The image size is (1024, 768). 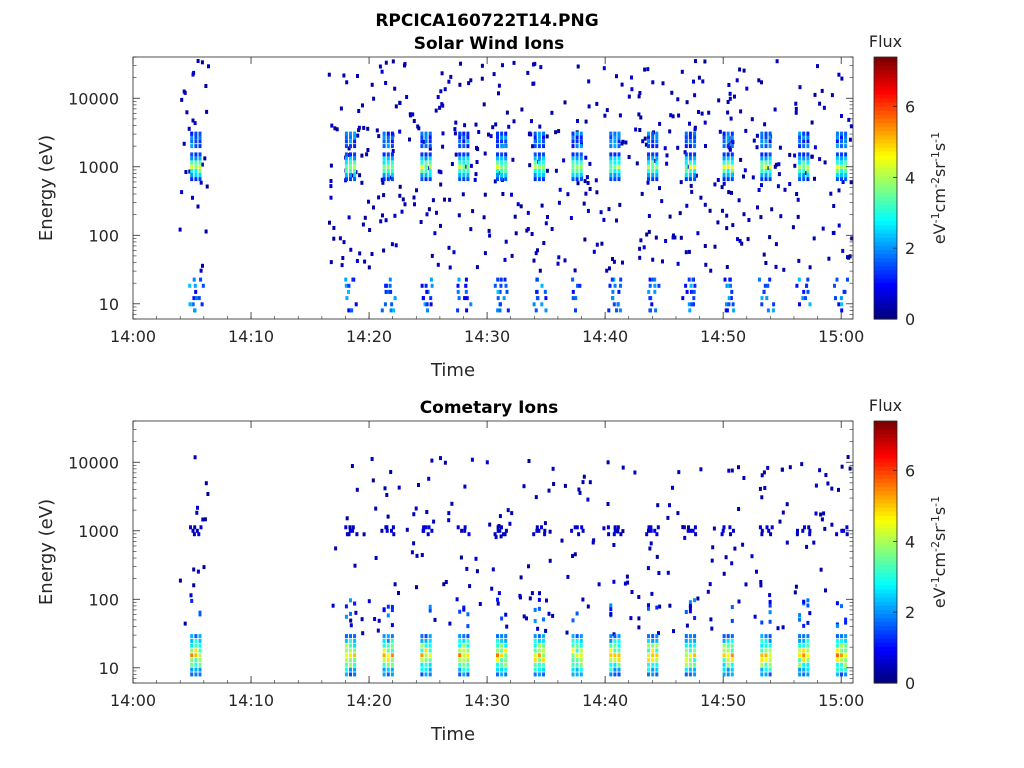 What do you see at coordinates (939, 552) in the screenshot?
I see `colorbar-label: eV-1cm-2sr-1s-1` at bounding box center [939, 552].